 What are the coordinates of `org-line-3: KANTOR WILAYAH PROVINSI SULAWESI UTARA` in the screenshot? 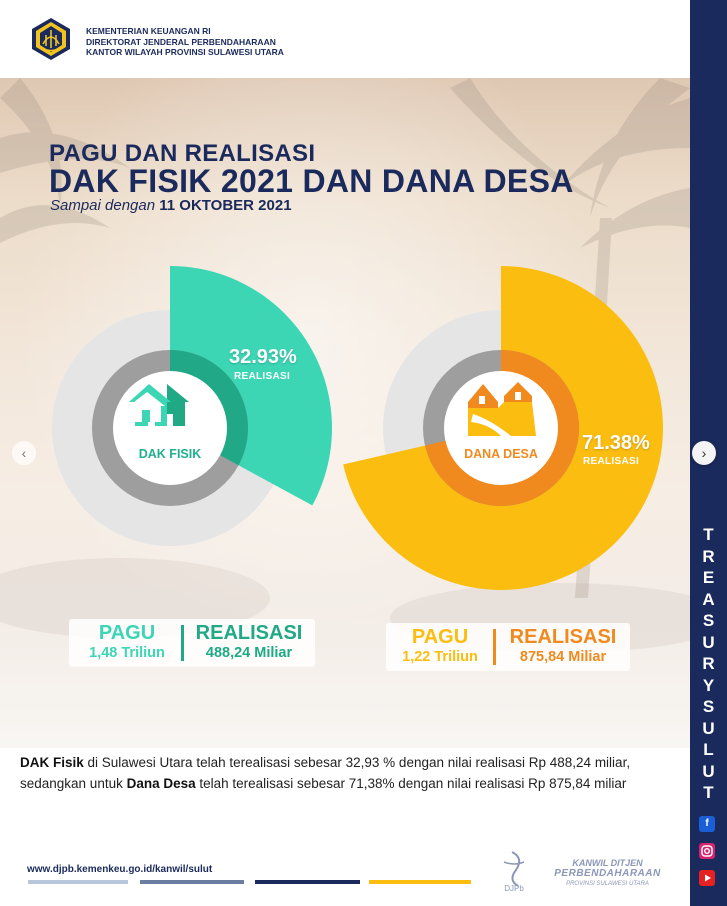 It's located at (185, 52).